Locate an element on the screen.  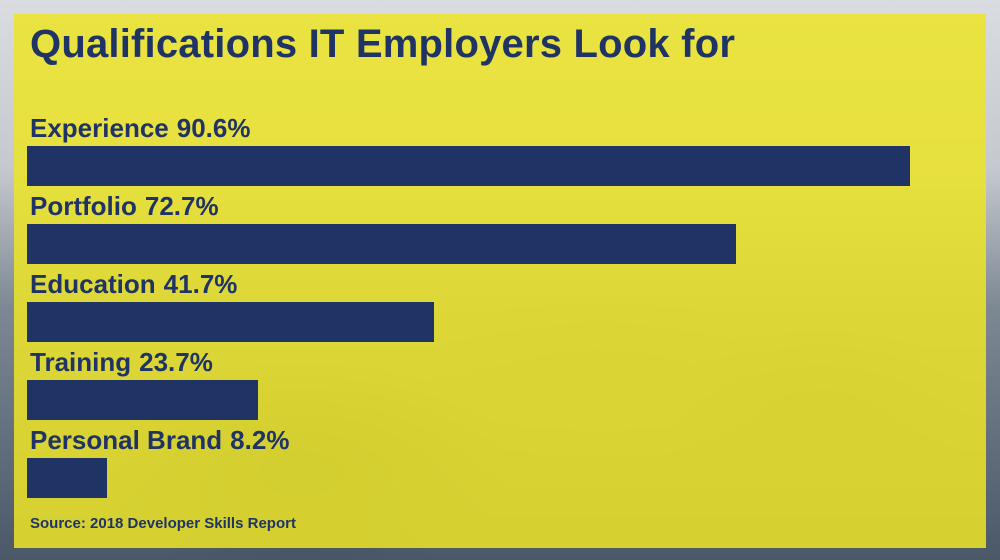
bar-portfolio is located at coordinates (381, 244).